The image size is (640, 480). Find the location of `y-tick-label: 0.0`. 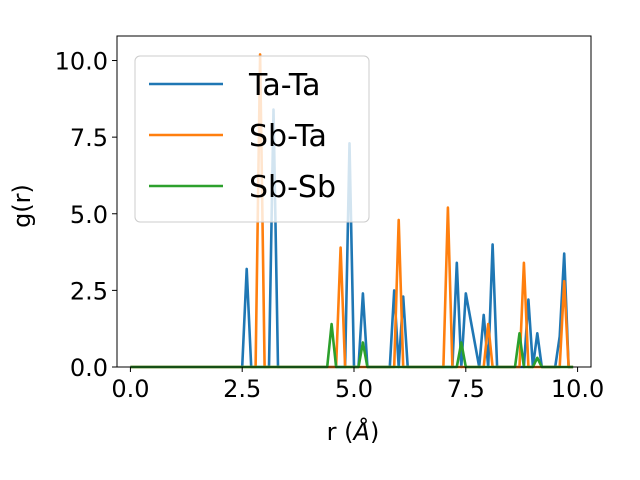

y-tick-label: 0.0 is located at coordinates (89, 368).